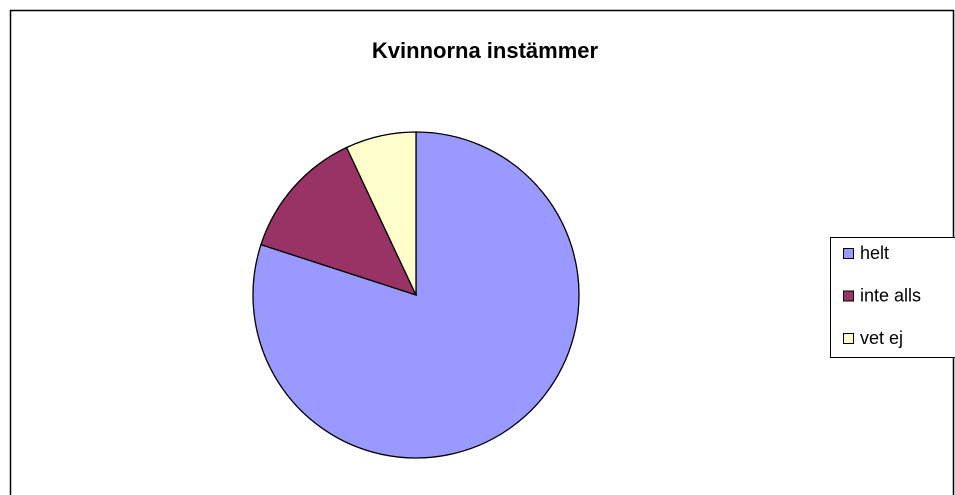 This screenshot has width=955, height=495. Describe the element at coordinates (890, 295) in the screenshot. I see `legend-label: inte alls` at that location.